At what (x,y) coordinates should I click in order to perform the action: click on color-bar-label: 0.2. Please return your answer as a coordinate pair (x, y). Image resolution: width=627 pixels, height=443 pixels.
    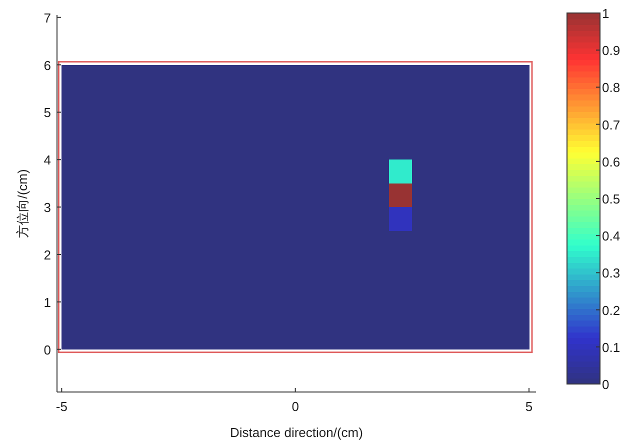
    Looking at the image, I should click on (611, 310).